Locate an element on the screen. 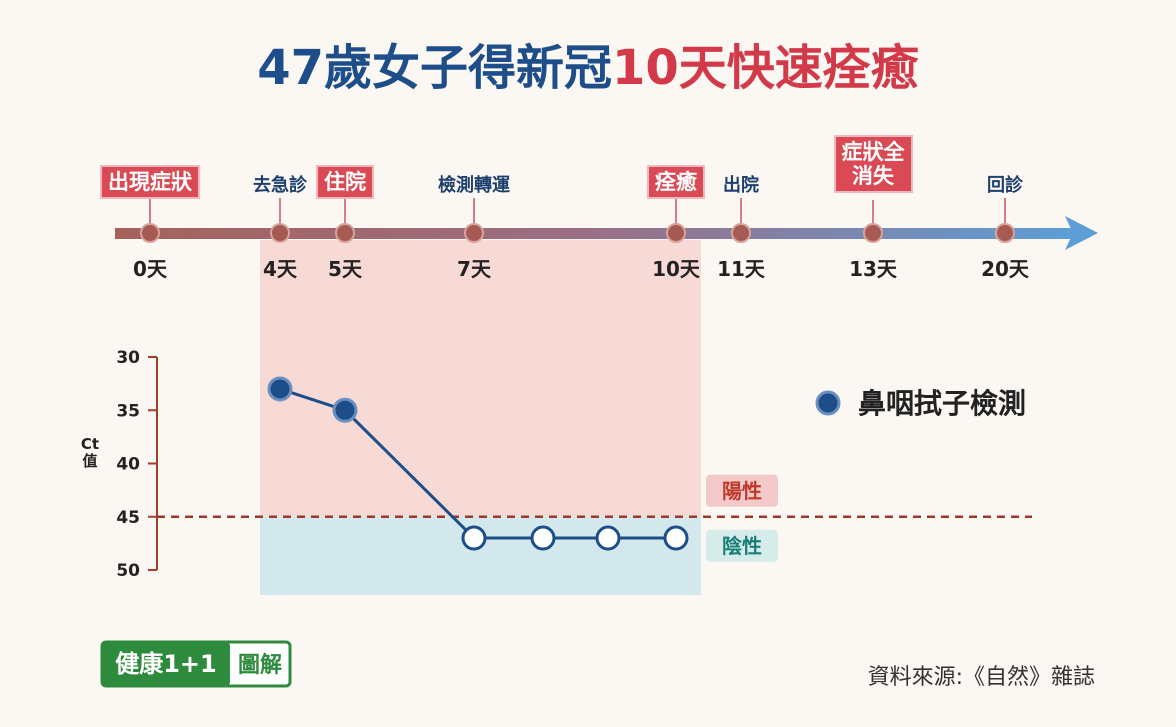 The width and height of the screenshot is (1176, 727). title-part: 10天快速痊癒 is located at coordinates (765, 68).